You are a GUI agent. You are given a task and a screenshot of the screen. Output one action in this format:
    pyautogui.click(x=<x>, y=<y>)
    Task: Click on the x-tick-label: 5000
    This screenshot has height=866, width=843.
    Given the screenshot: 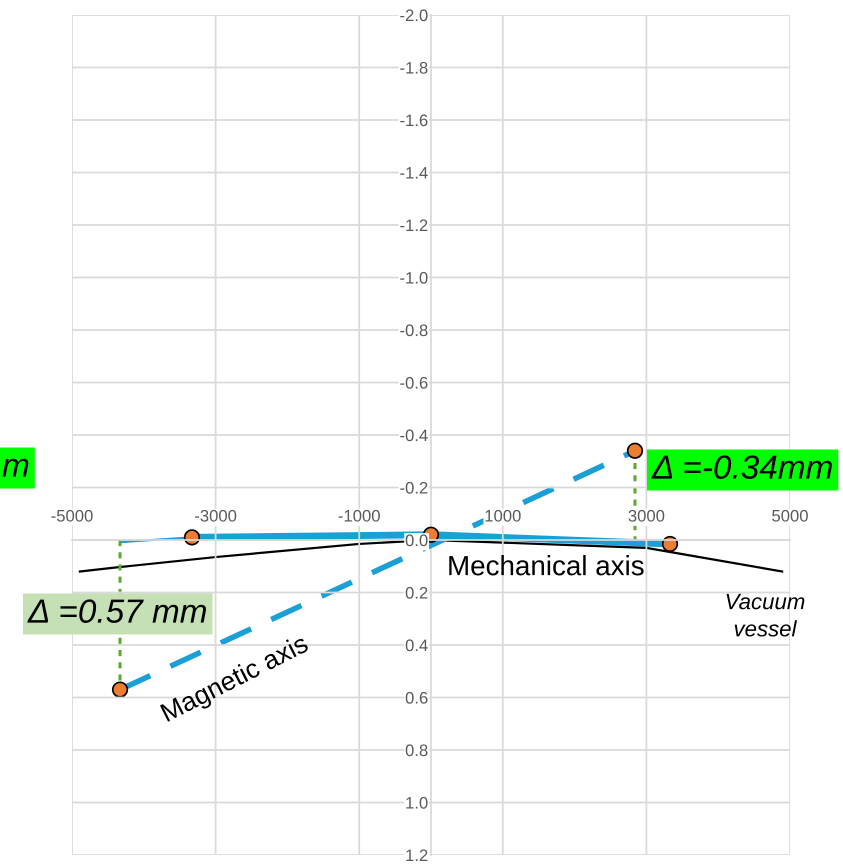 What is the action you would take?
    pyautogui.click(x=790, y=516)
    